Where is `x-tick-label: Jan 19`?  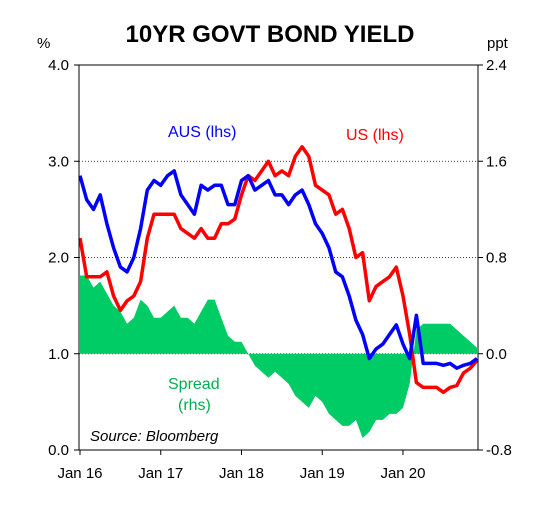
x-tick-label: Jan 19 is located at coordinates (322, 473).